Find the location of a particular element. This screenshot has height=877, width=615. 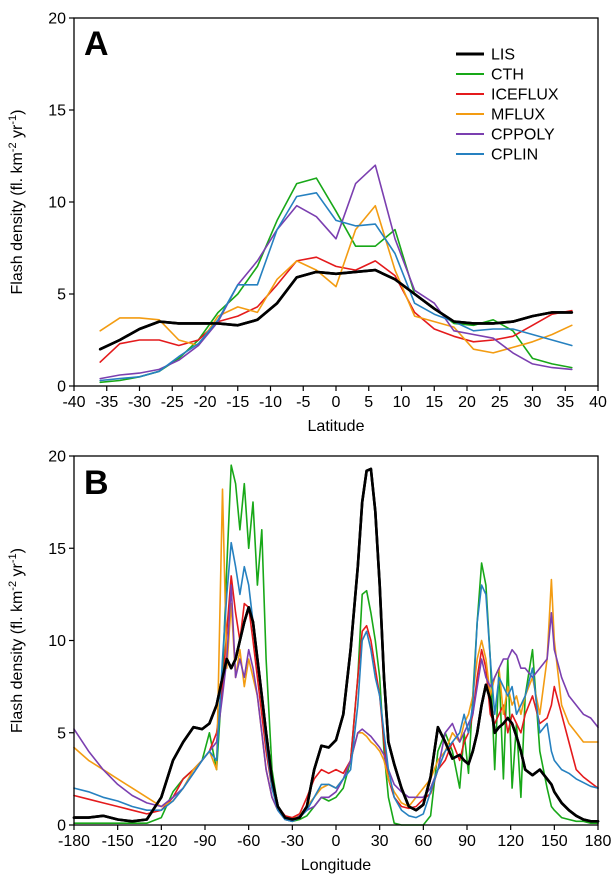

series-line-lis is located at coordinates (336, 309).